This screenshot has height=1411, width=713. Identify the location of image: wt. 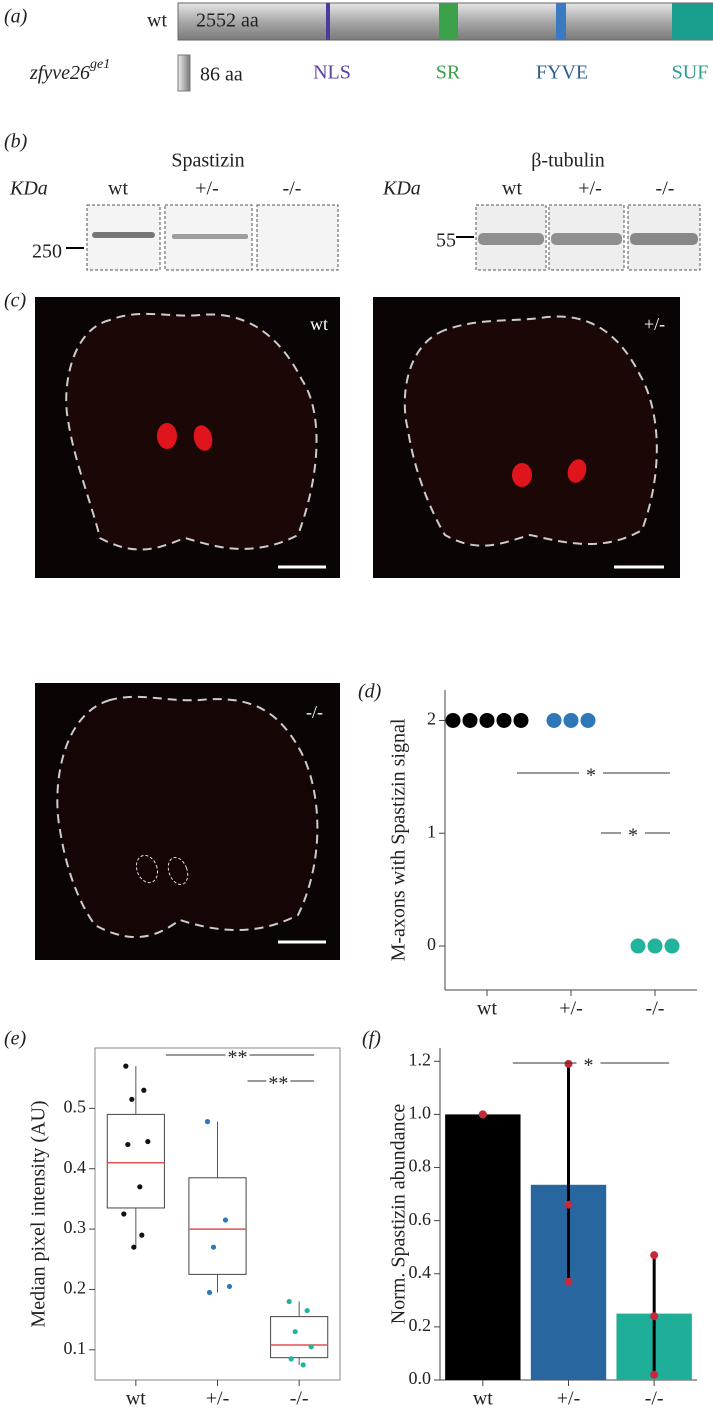
(187, 437).